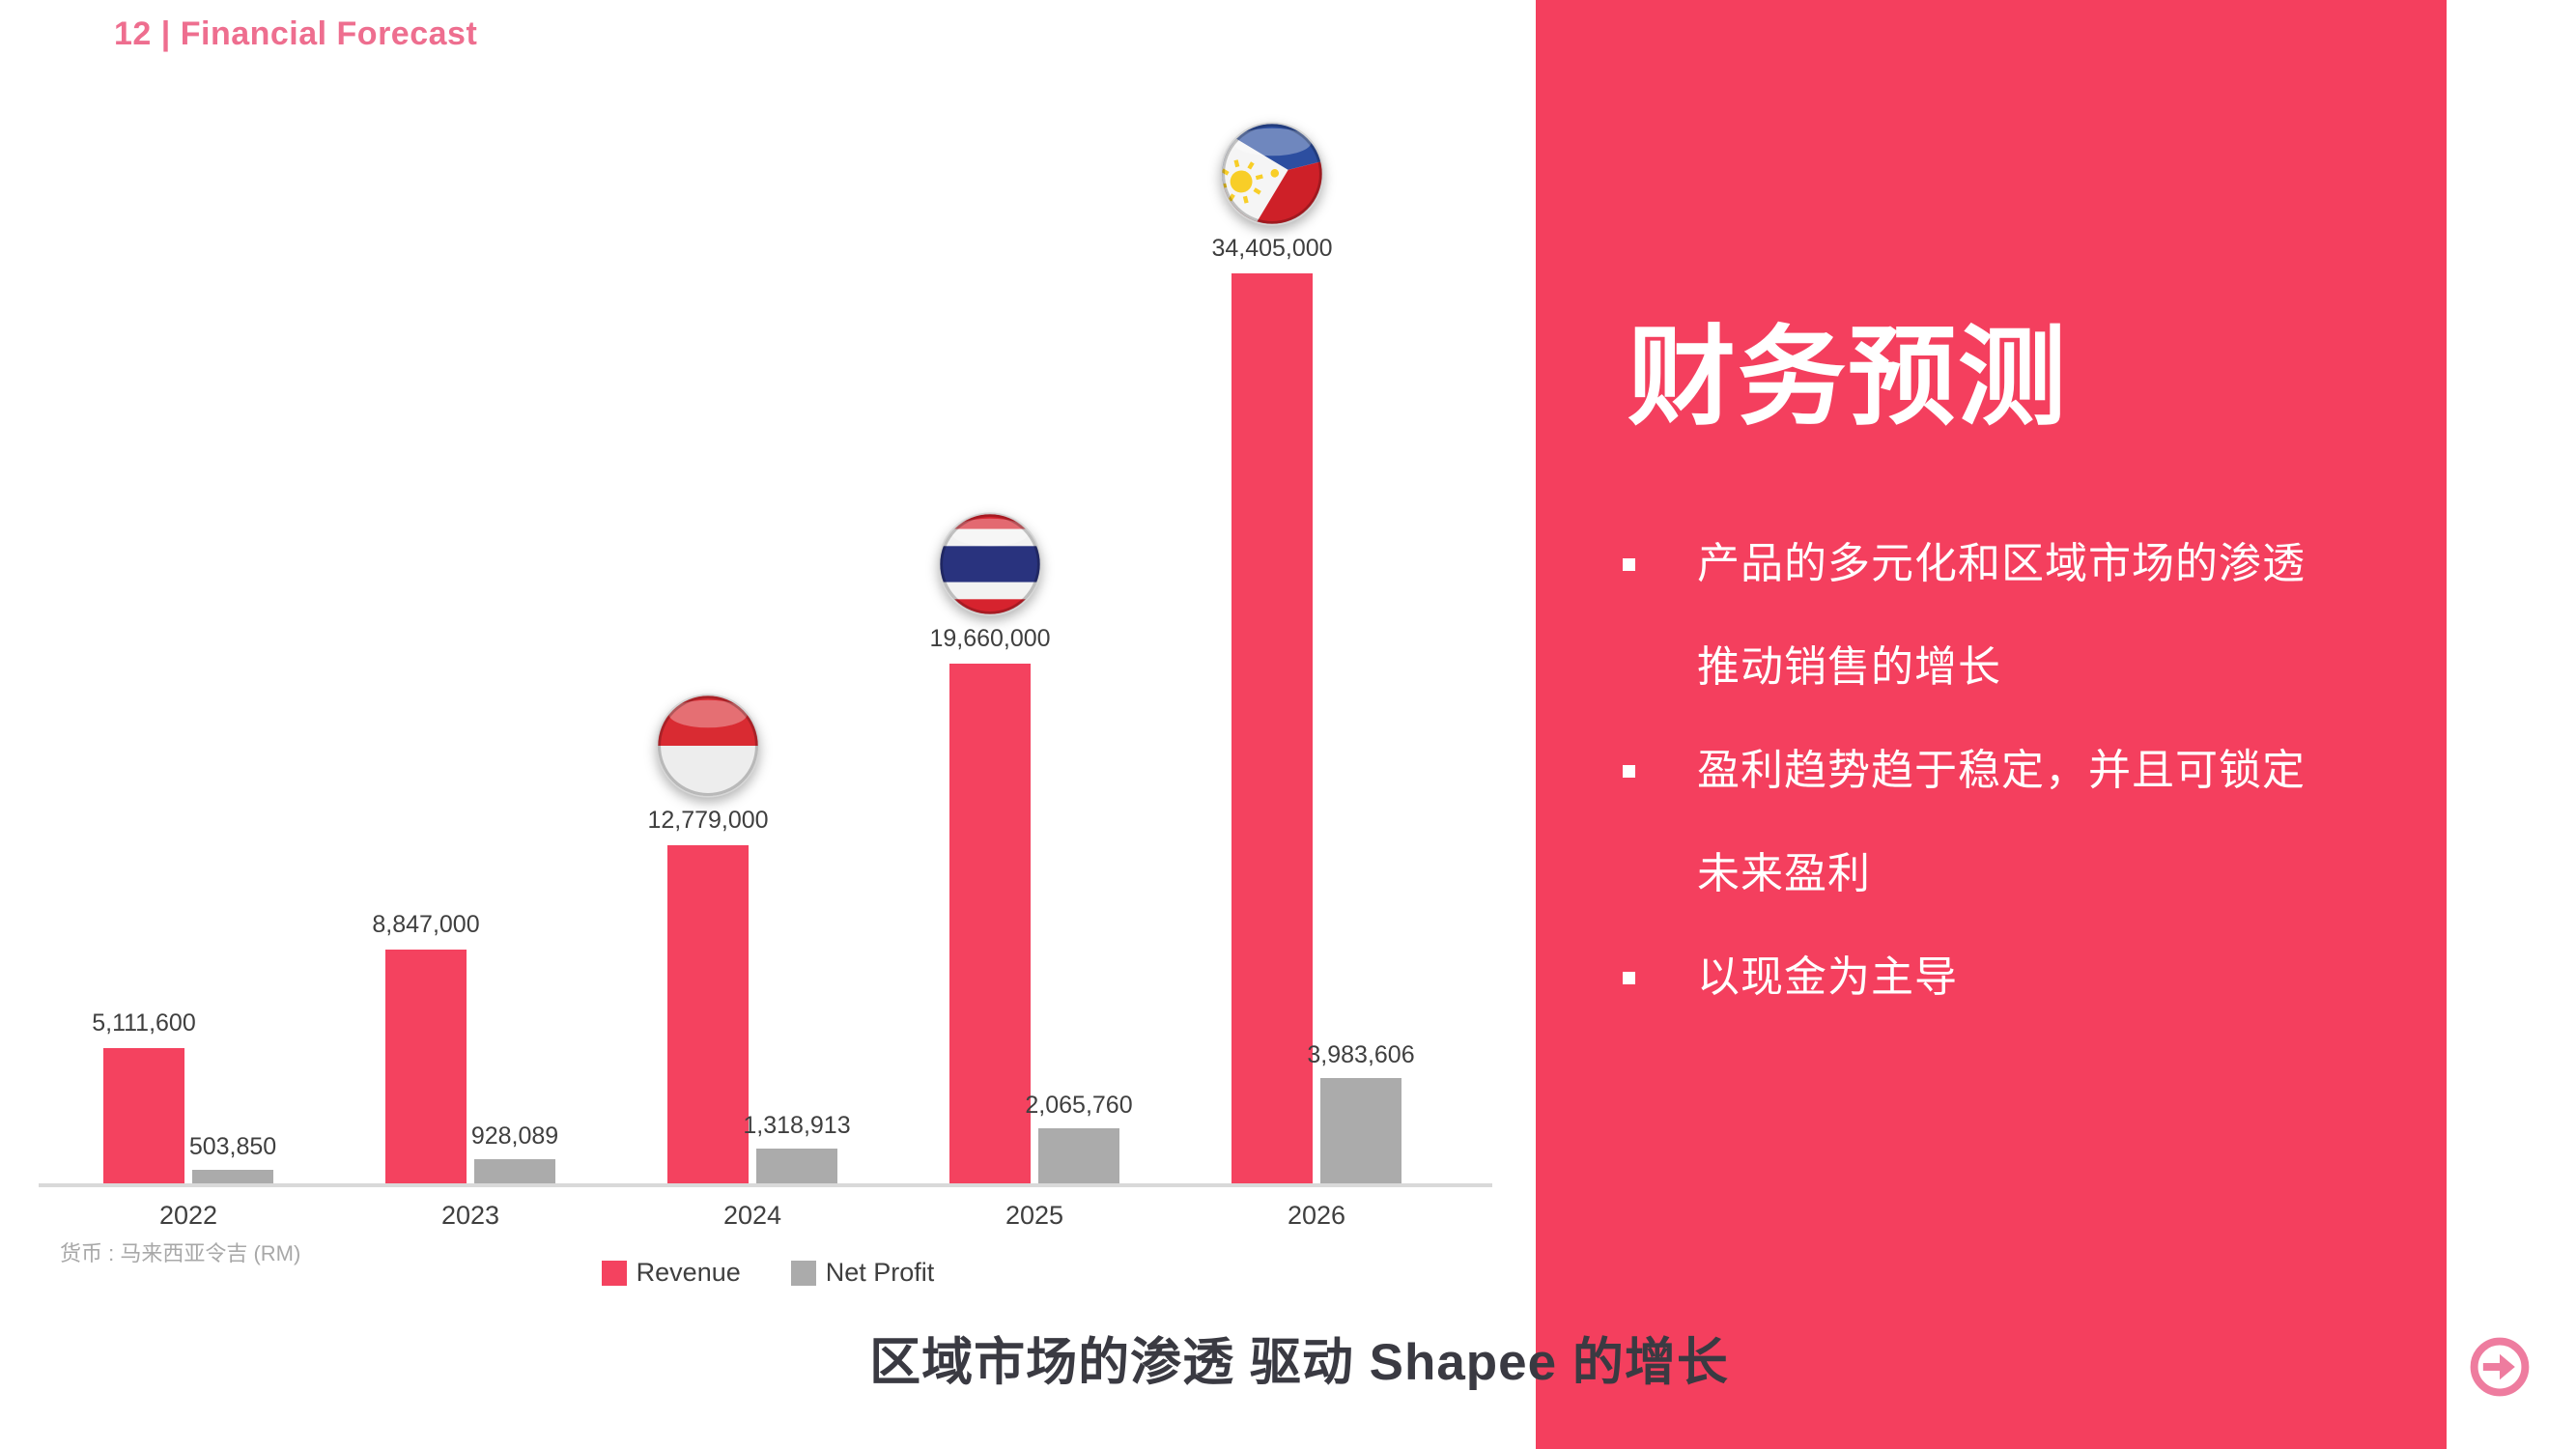  What do you see at coordinates (1272, 174) in the screenshot?
I see `philippines-flag-icon` at bounding box center [1272, 174].